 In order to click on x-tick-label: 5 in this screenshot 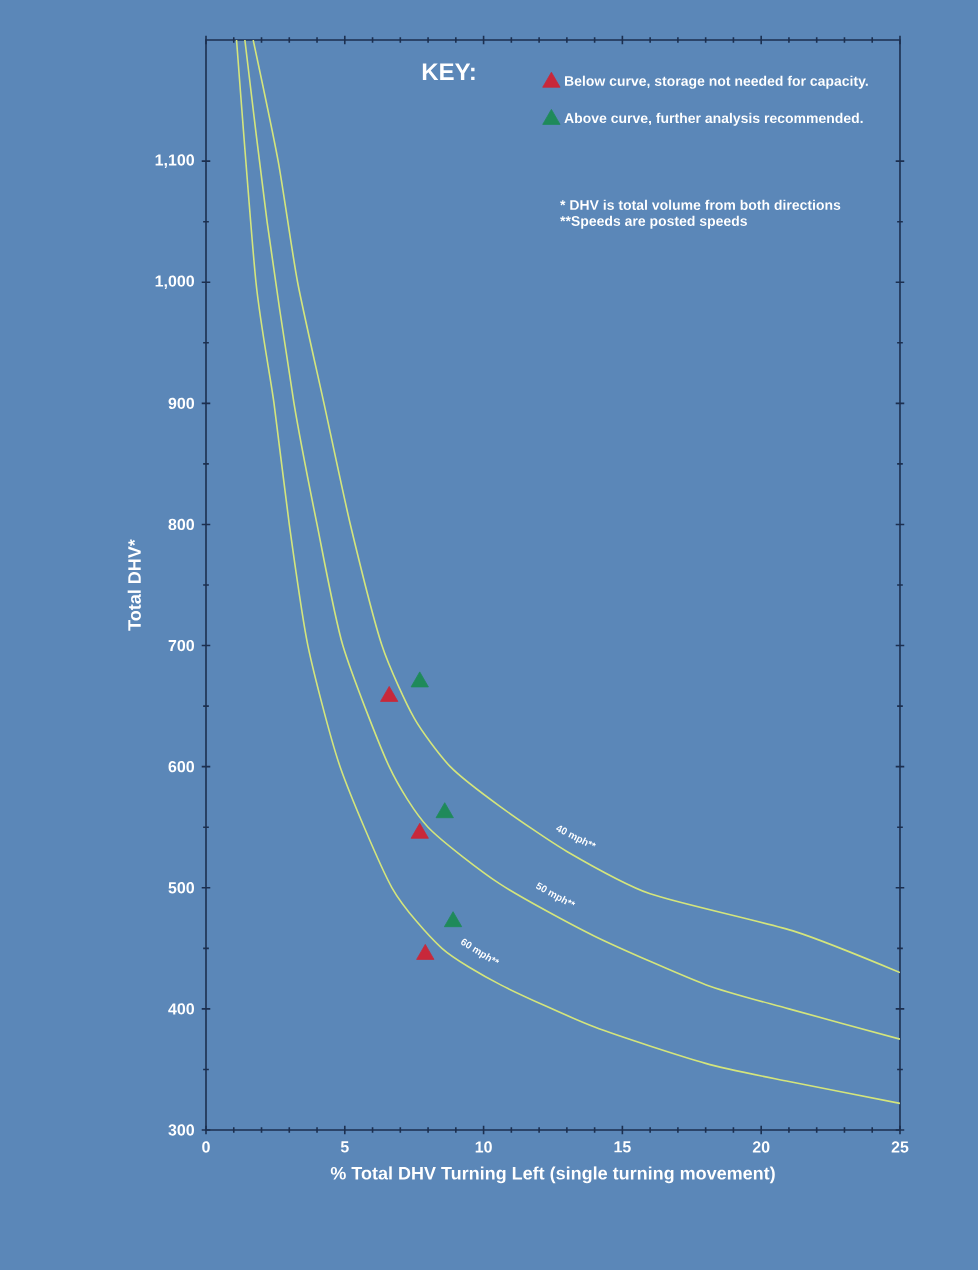, I will do `click(344, 1147)`.